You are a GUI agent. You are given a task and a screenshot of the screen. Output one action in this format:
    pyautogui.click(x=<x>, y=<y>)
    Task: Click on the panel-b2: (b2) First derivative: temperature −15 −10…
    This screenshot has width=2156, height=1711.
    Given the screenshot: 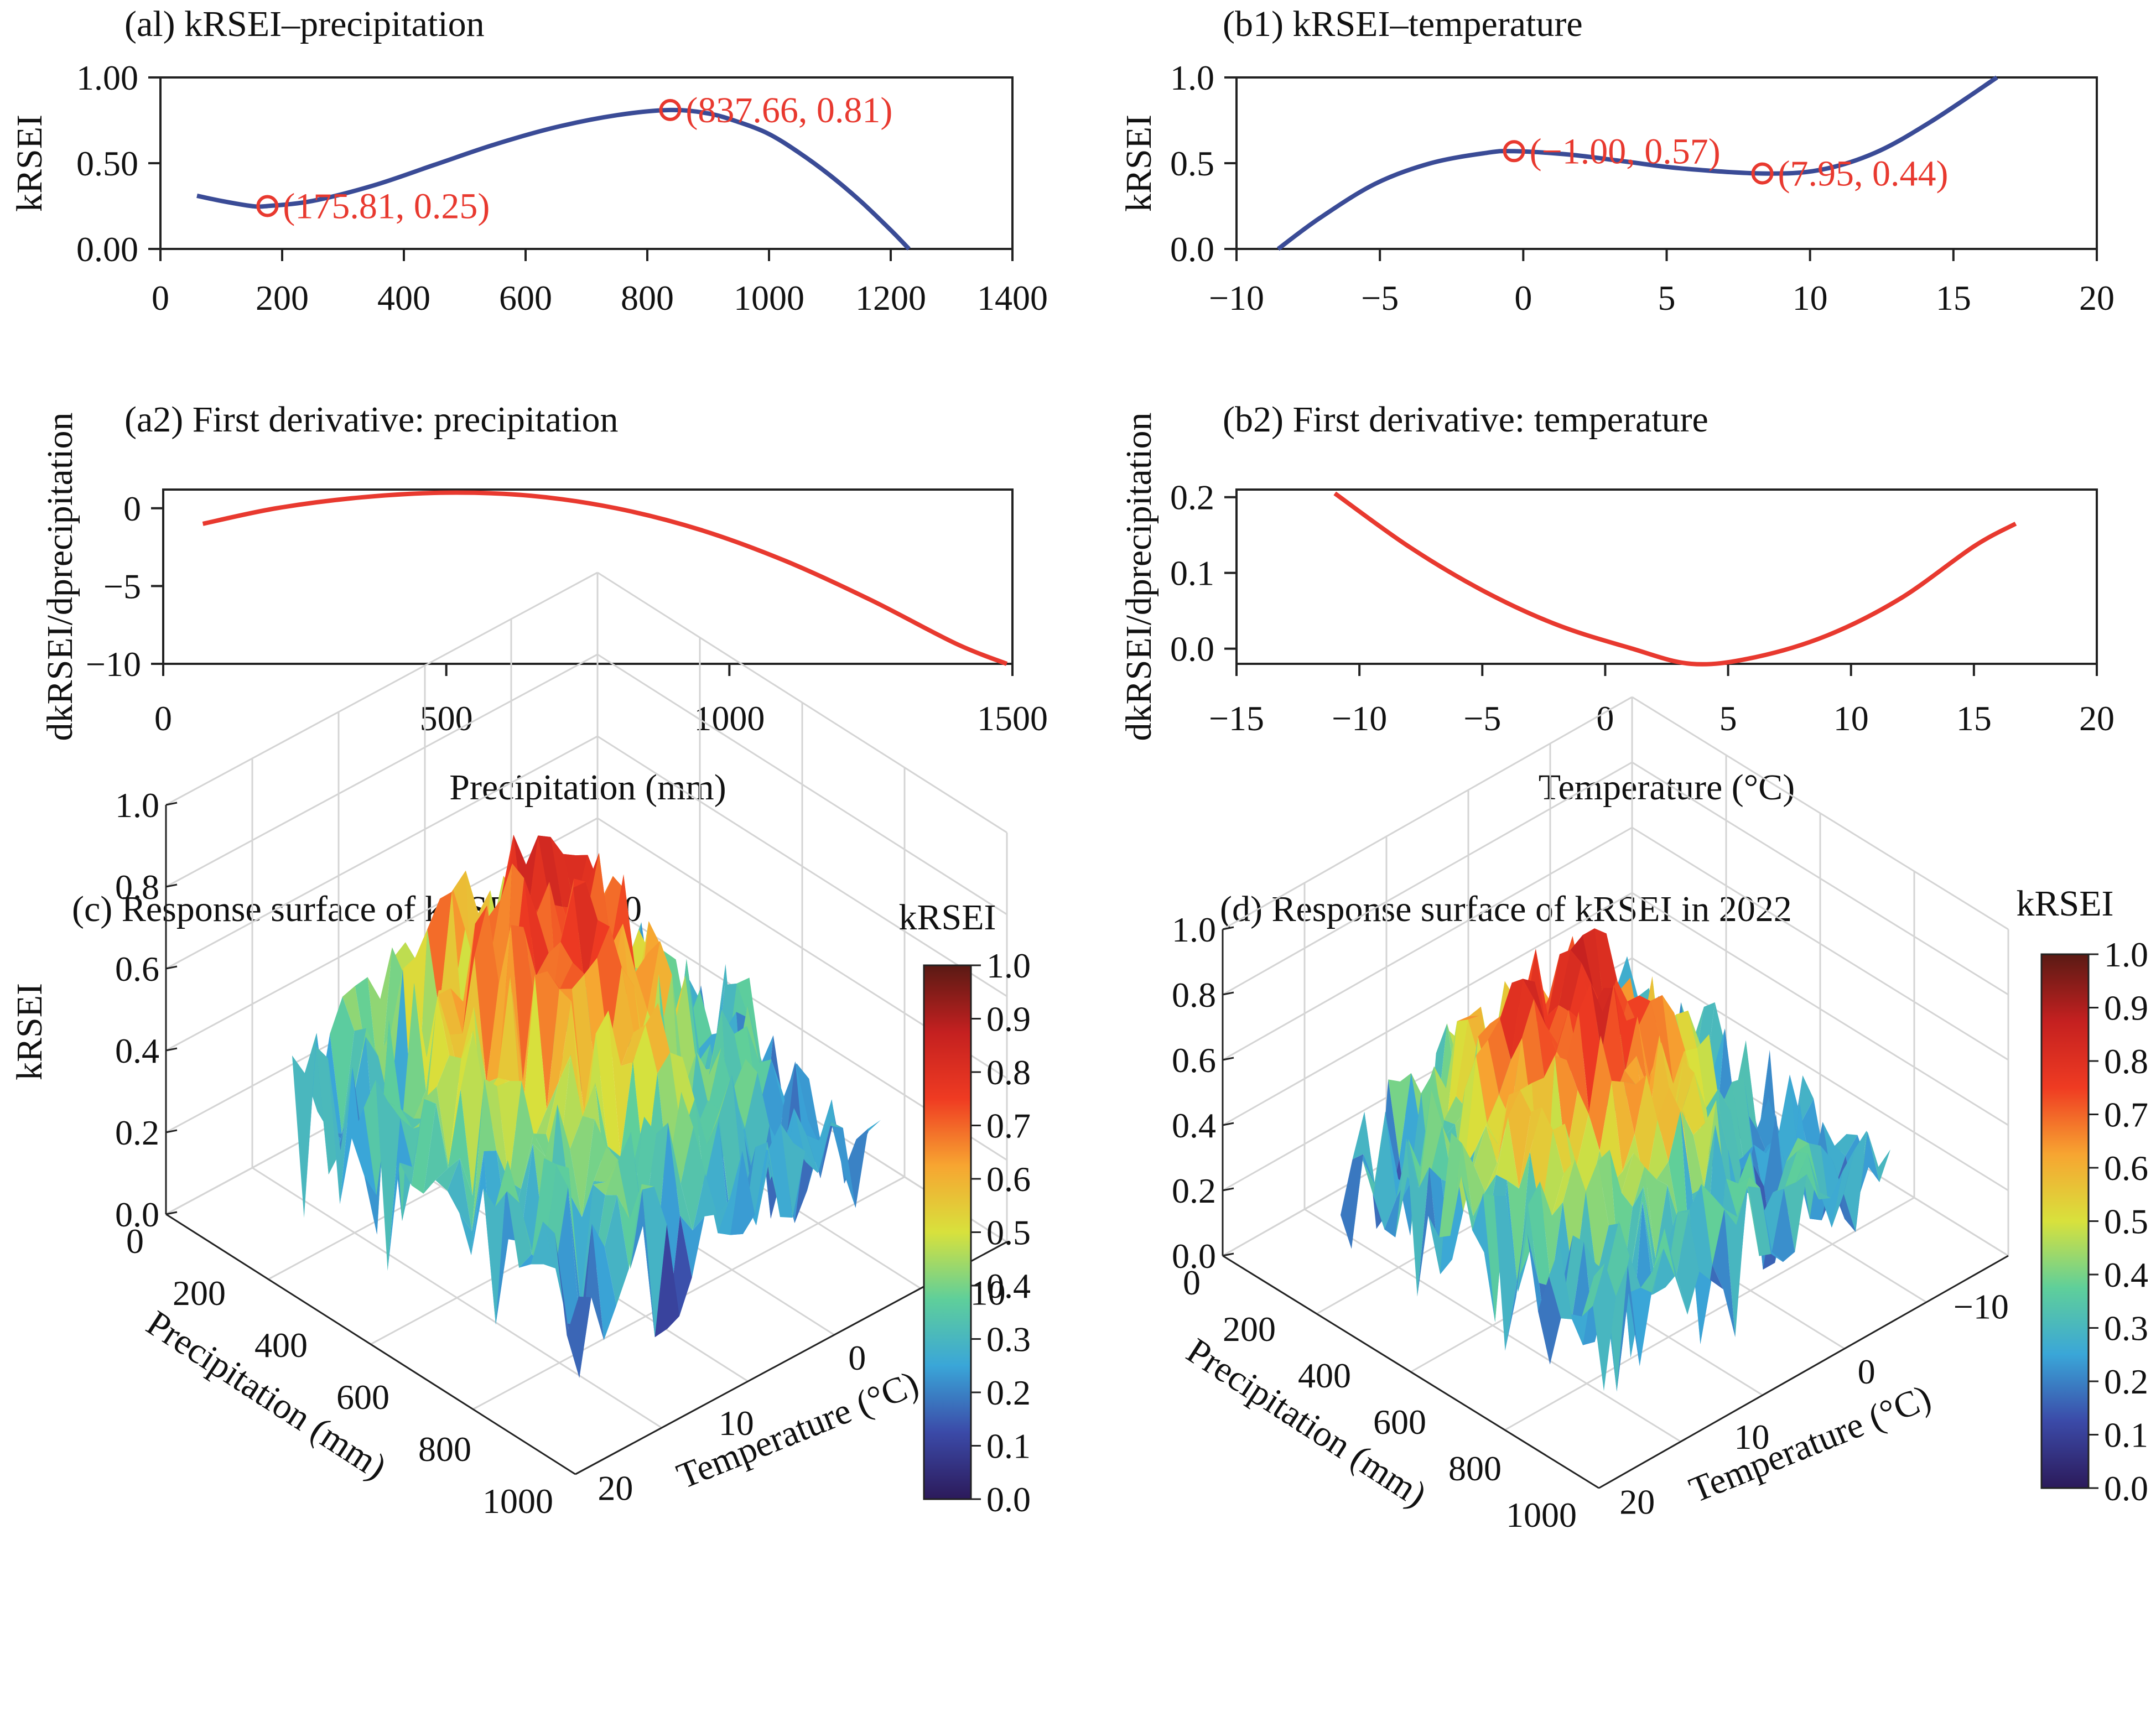 What is the action you would take?
    pyautogui.click(x=1617, y=603)
    